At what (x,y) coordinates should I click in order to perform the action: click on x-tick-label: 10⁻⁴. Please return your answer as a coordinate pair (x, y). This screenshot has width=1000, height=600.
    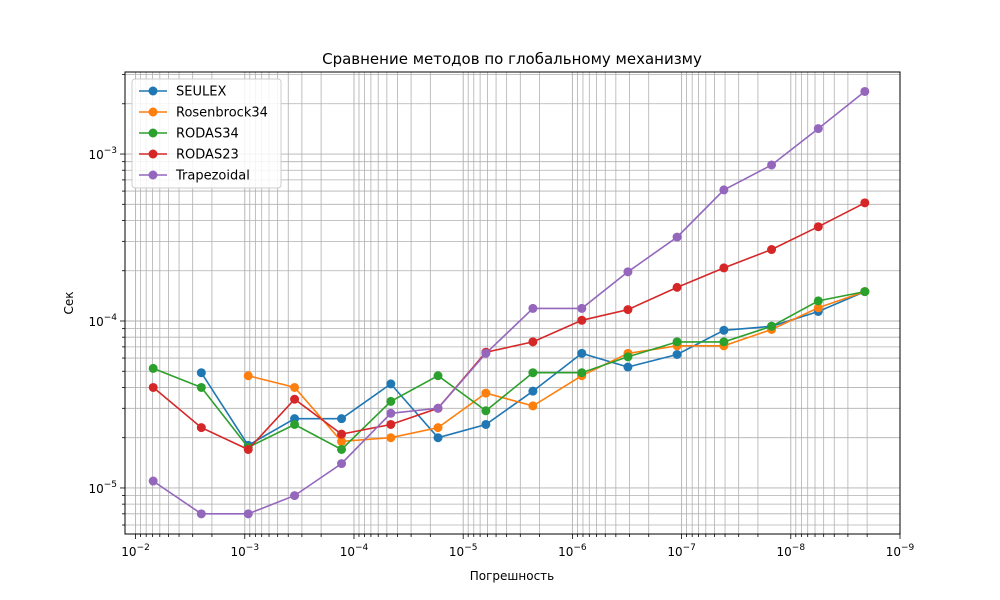
    Looking at the image, I should click on (354, 551).